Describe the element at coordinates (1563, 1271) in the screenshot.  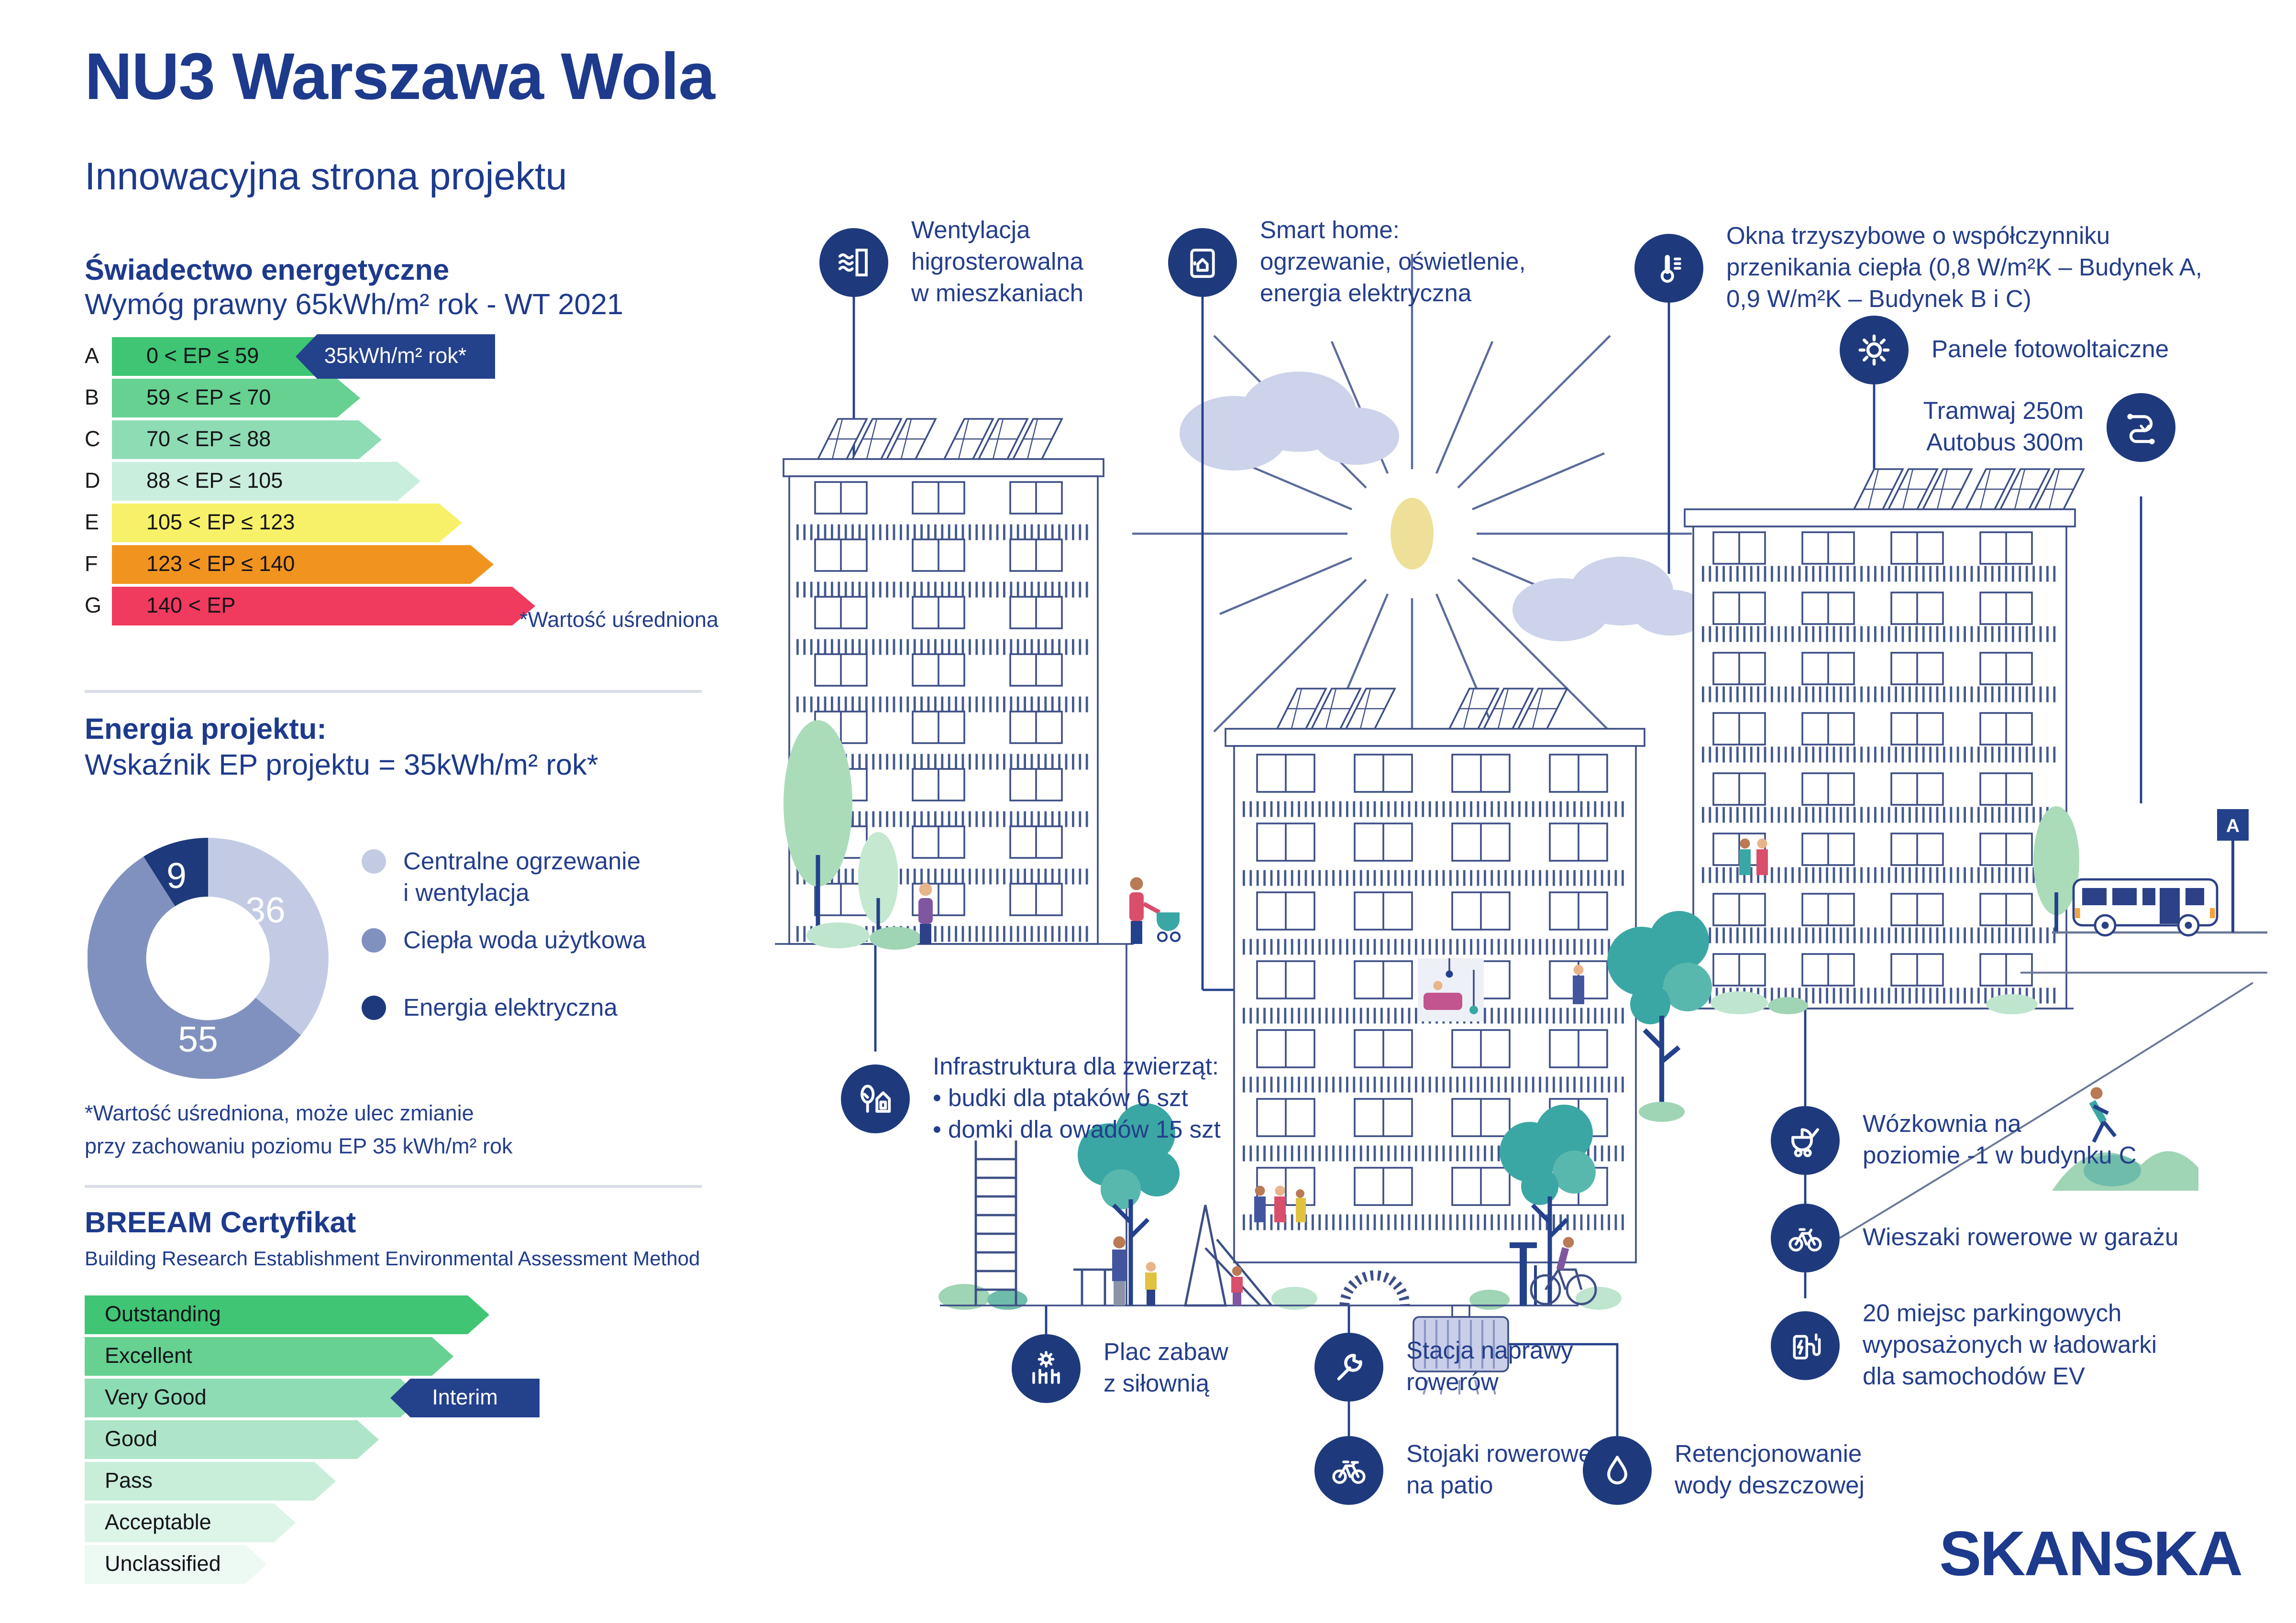
I see `cyclist` at that location.